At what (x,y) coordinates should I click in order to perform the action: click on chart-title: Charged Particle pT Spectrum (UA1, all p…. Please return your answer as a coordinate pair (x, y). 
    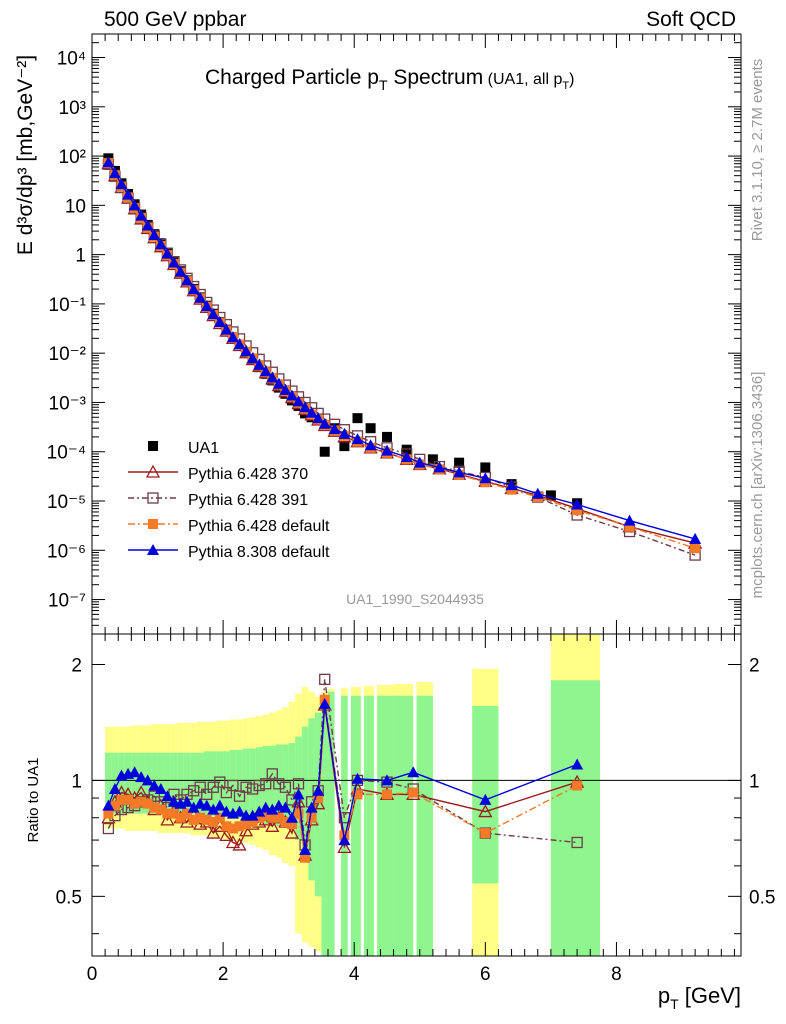
    Looking at the image, I should click on (389, 79).